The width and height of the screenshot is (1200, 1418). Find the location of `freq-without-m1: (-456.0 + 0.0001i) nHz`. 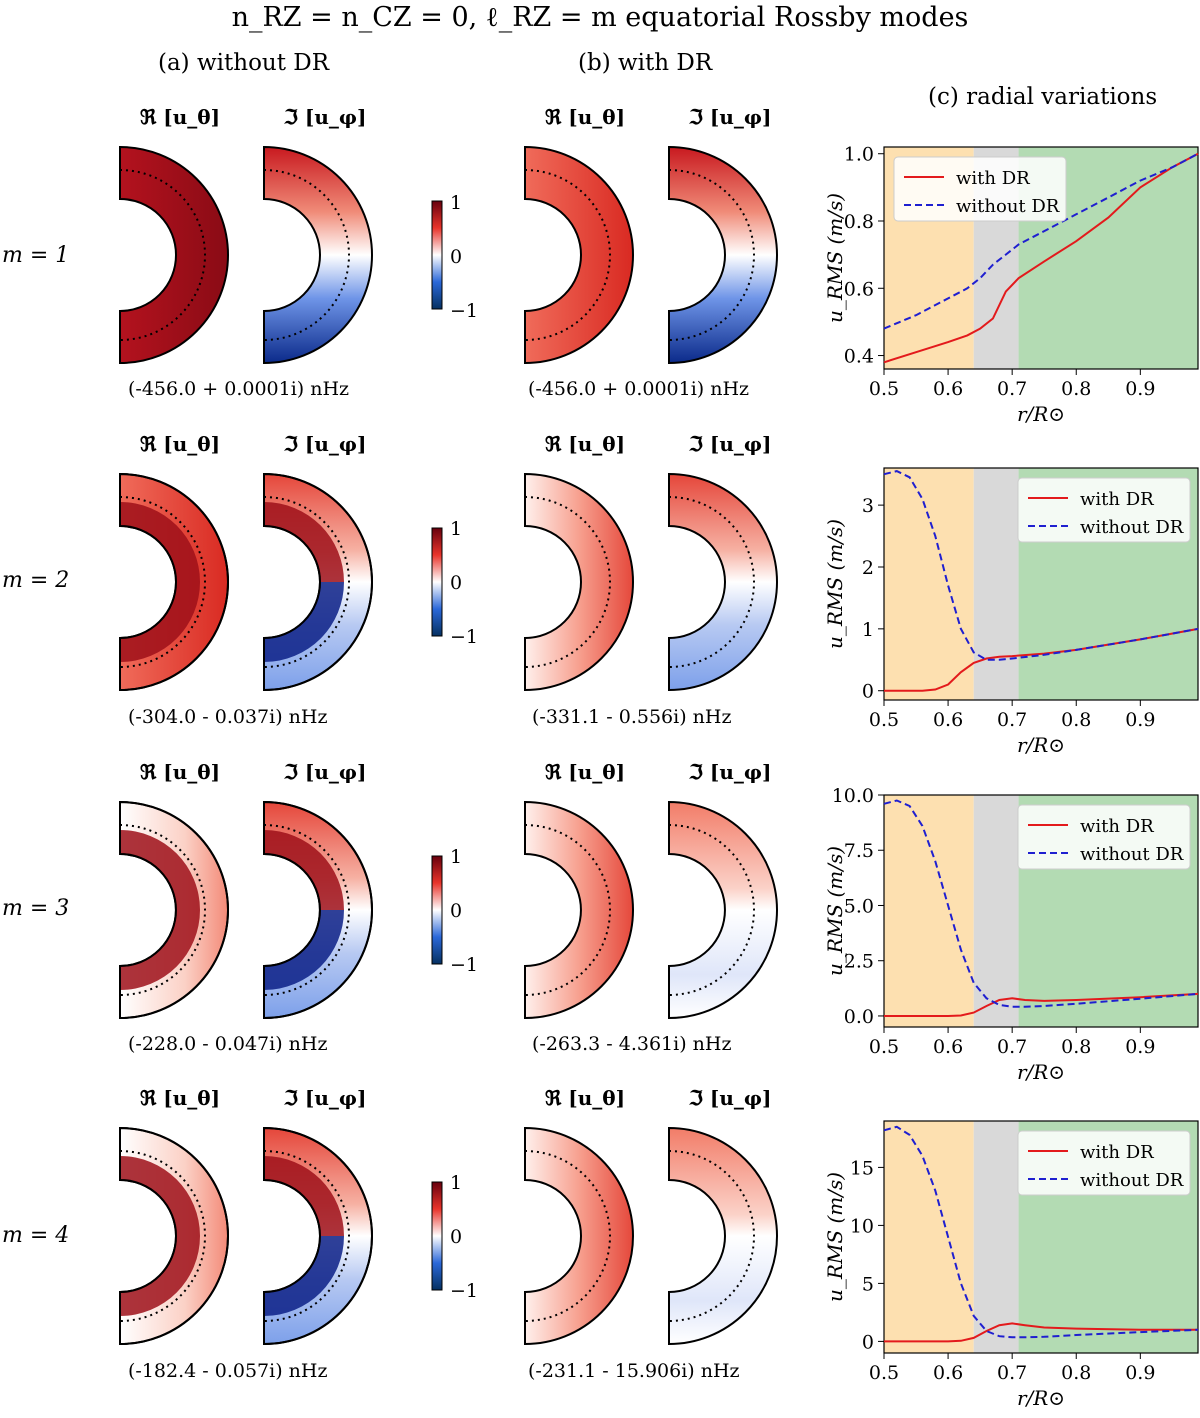

freq-without-m1: (-456.0 + 0.0001i) nHz is located at coordinates (239, 389).